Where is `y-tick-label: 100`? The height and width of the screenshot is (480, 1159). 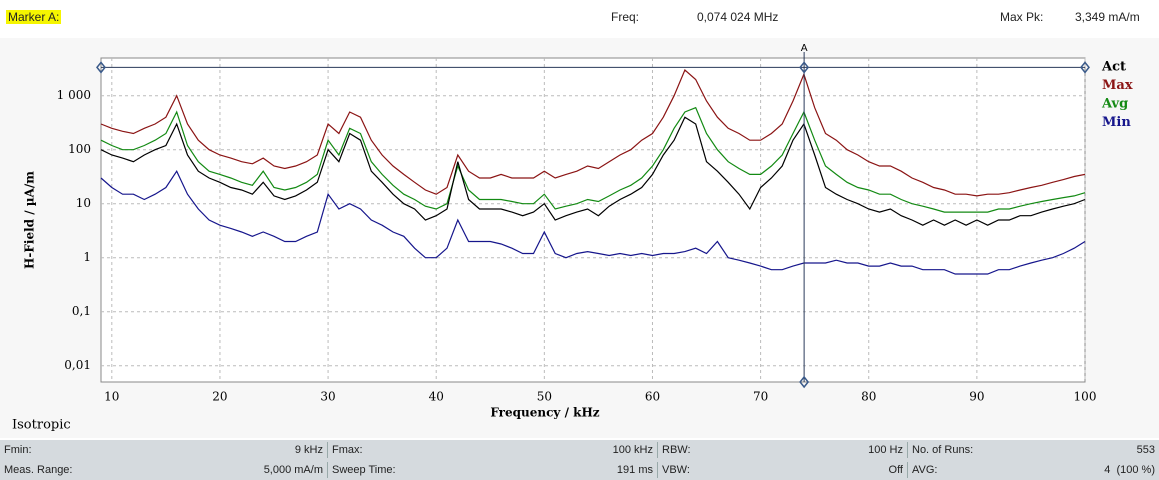 y-tick-label: 100 is located at coordinates (79, 149).